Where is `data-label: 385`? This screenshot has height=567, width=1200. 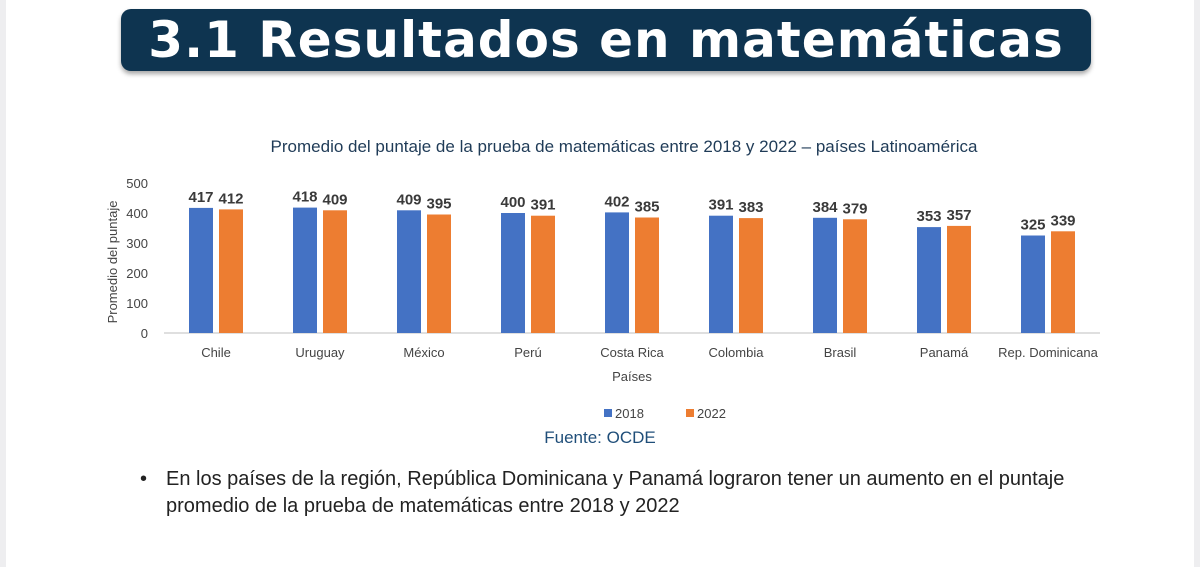 data-label: 385 is located at coordinates (646, 207).